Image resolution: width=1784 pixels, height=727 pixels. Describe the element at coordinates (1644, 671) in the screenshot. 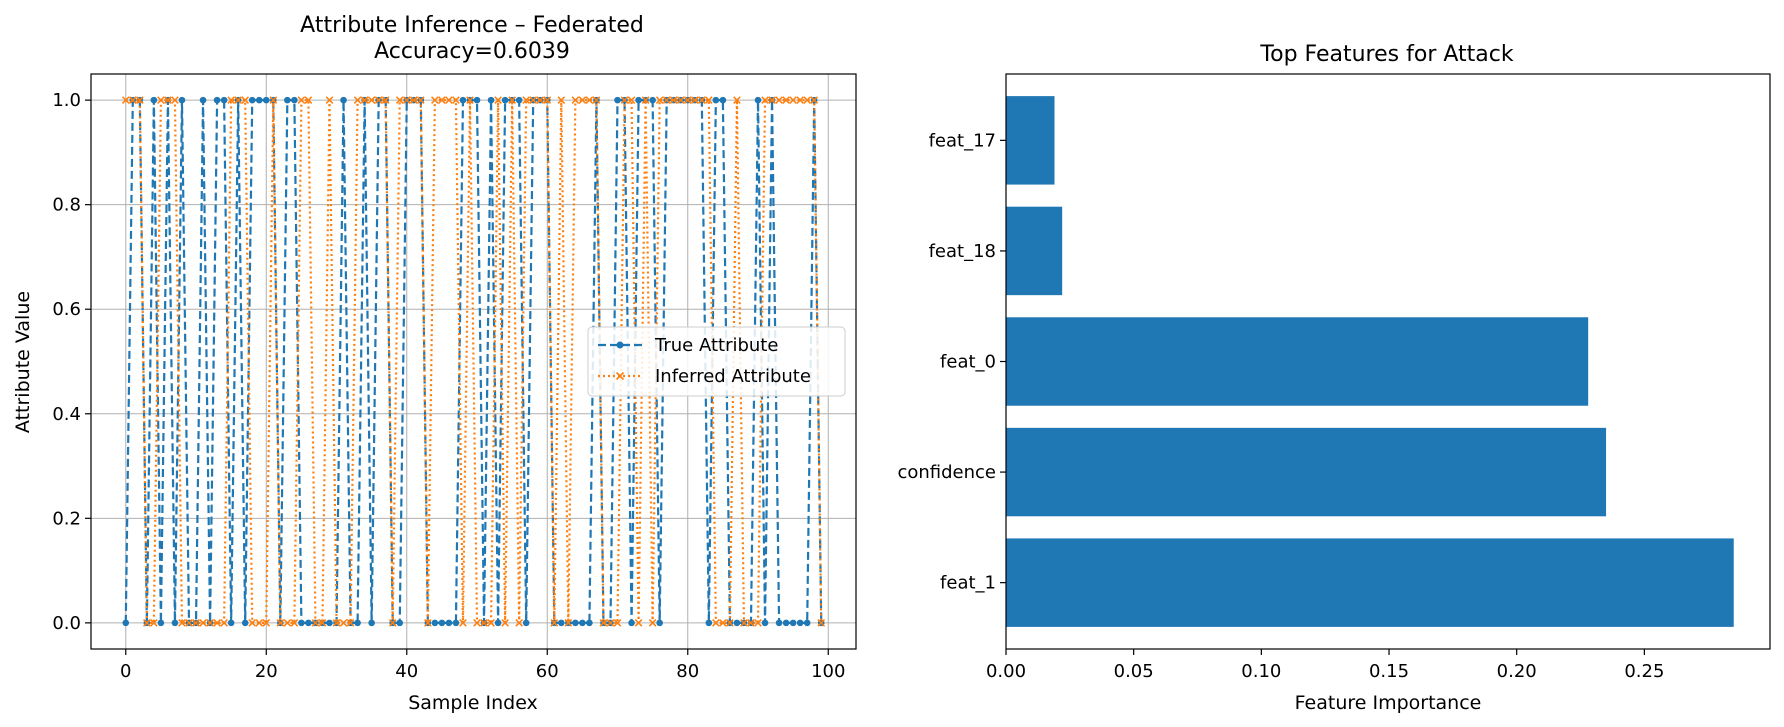

I see `x-tick-label: 0.25` at that location.